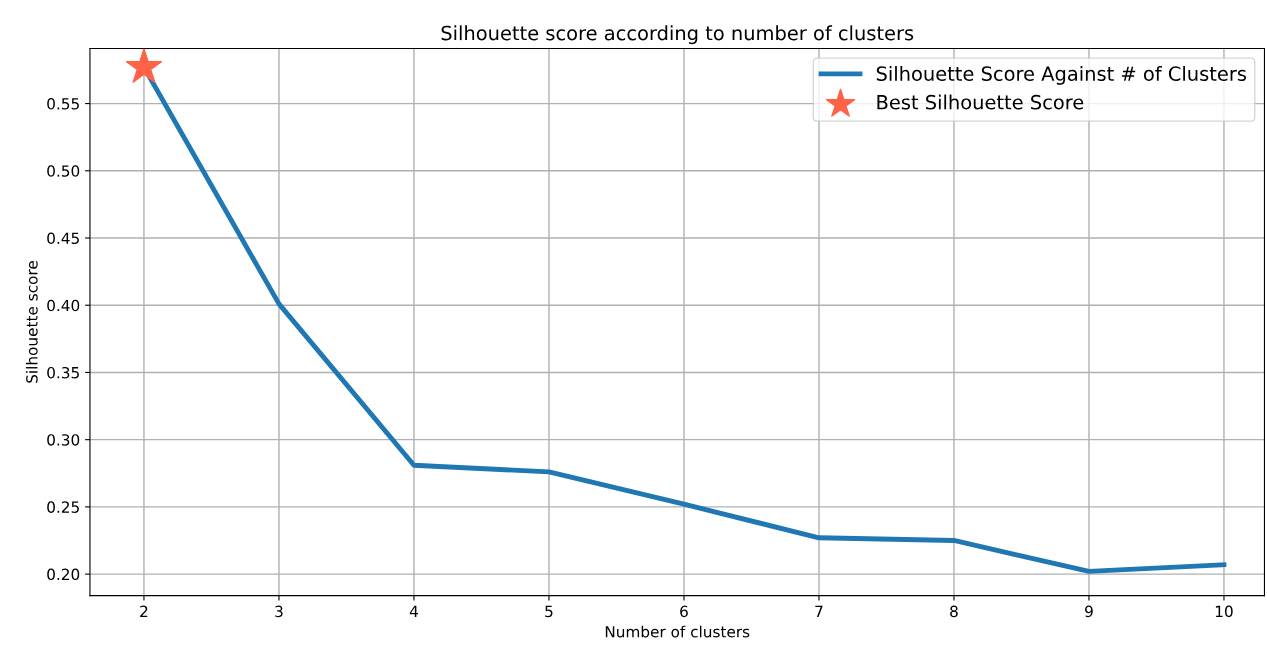  Describe the element at coordinates (1061, 75) in the screenshot. I see `legend-label: Silhouette Score Against # of Clusters` at that location.